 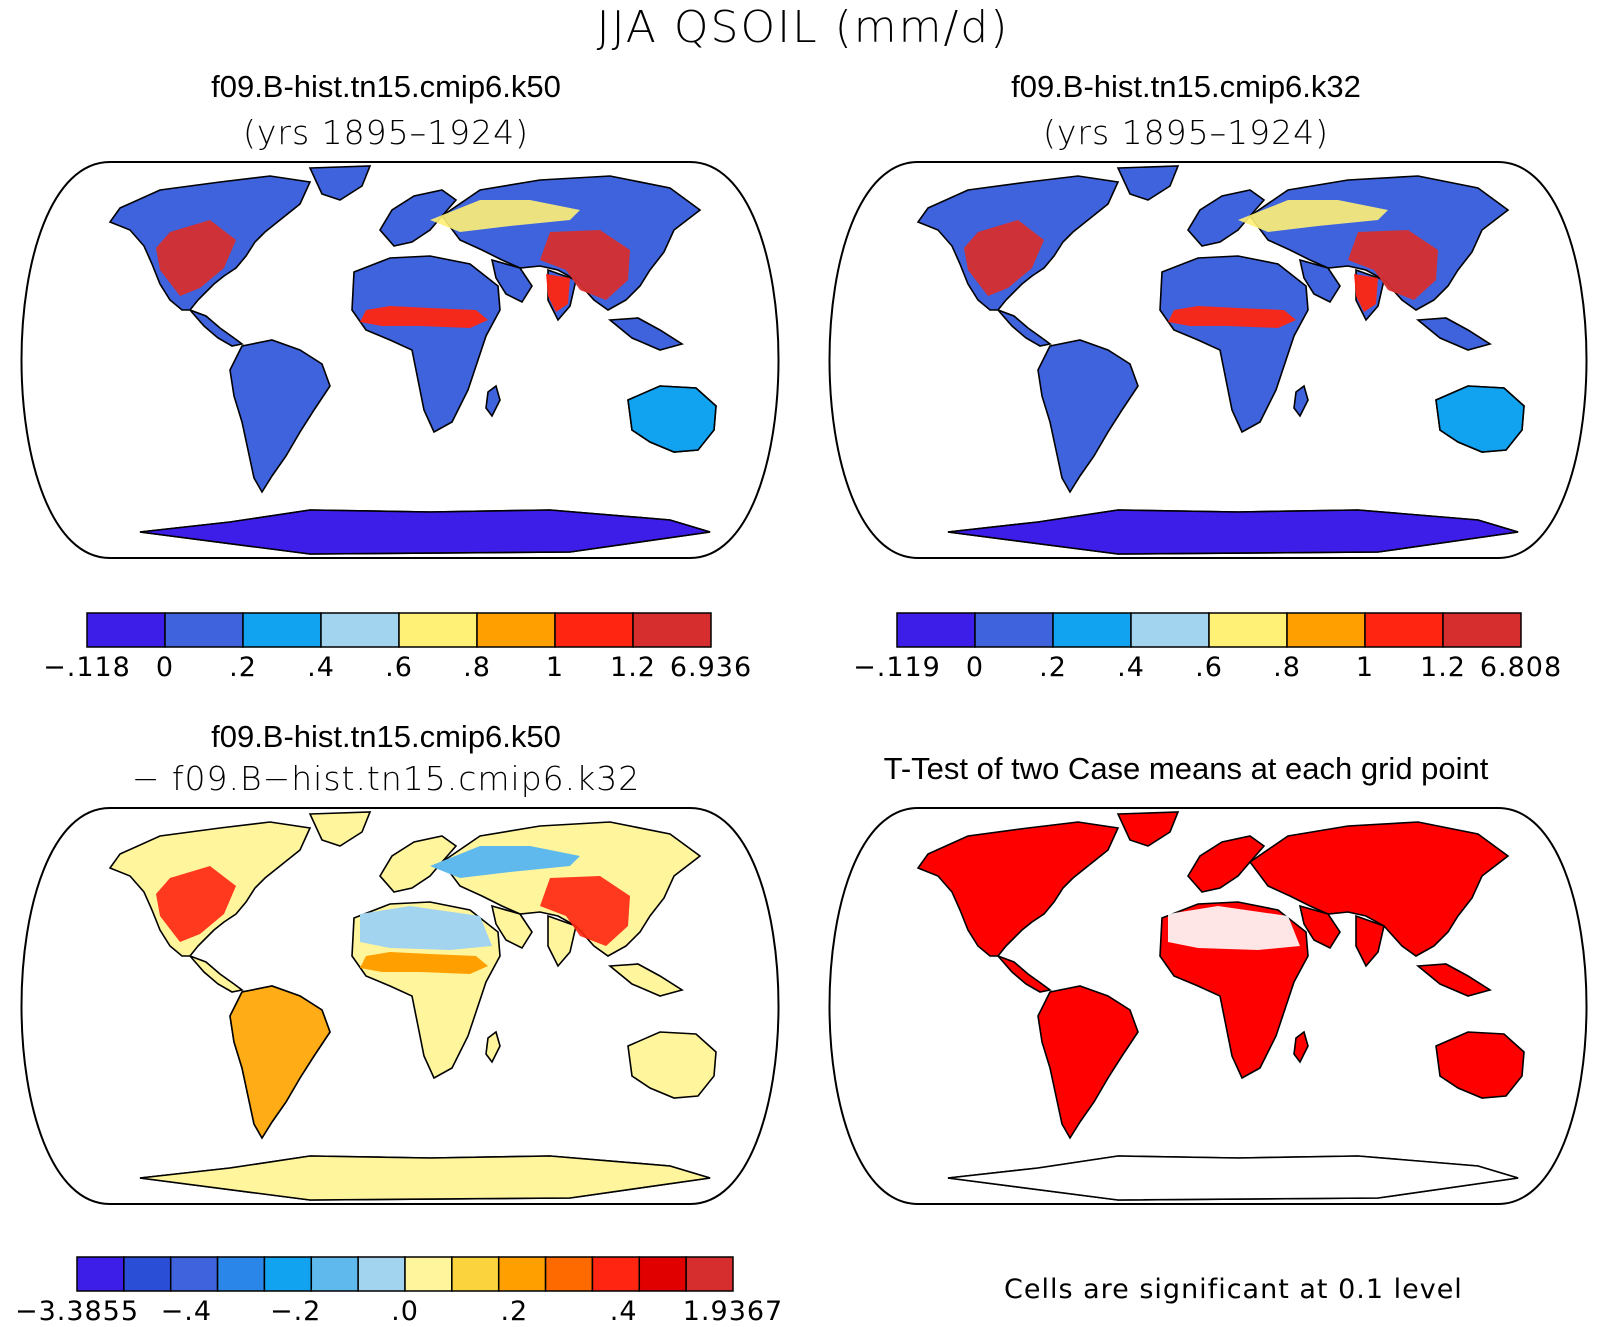 I want to click on colorbar-tick-label: 1.2, so click(x=1443, y=667).